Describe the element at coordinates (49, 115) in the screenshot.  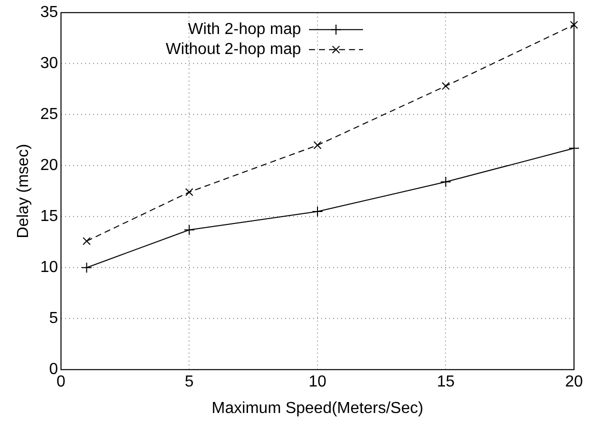
I see `y-tick-label: 25` at that location.